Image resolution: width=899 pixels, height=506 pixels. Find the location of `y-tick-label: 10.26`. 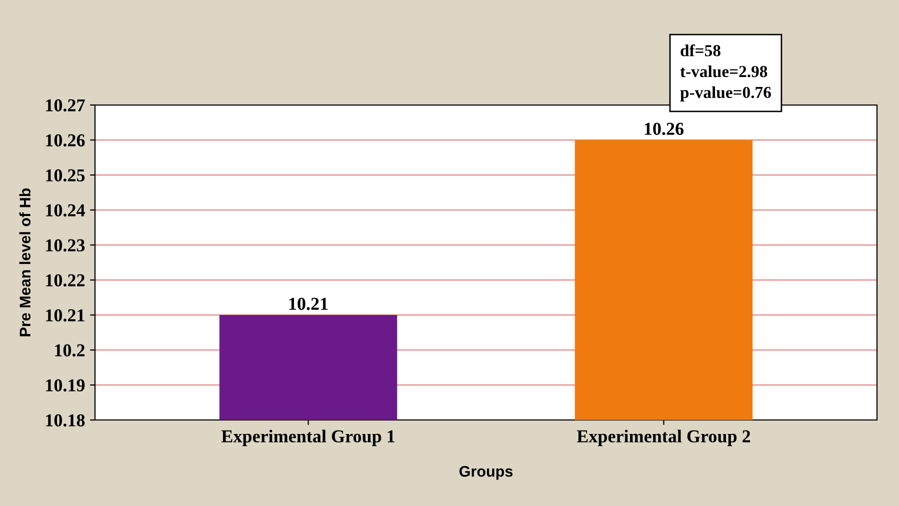

y-tick-label: 10.26 is located at coordinates (65, 140).